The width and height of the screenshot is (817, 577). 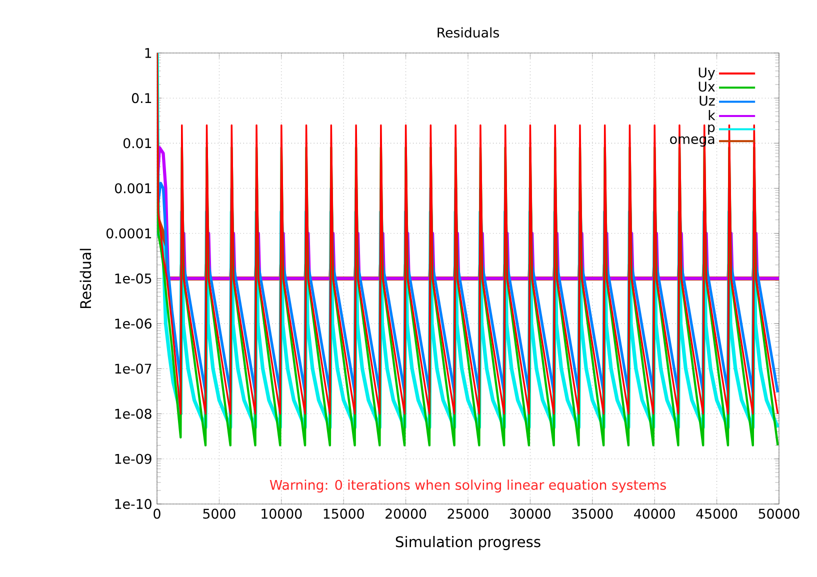 I want to click on x-tick-label: 15000, so click(x=344, y=513).